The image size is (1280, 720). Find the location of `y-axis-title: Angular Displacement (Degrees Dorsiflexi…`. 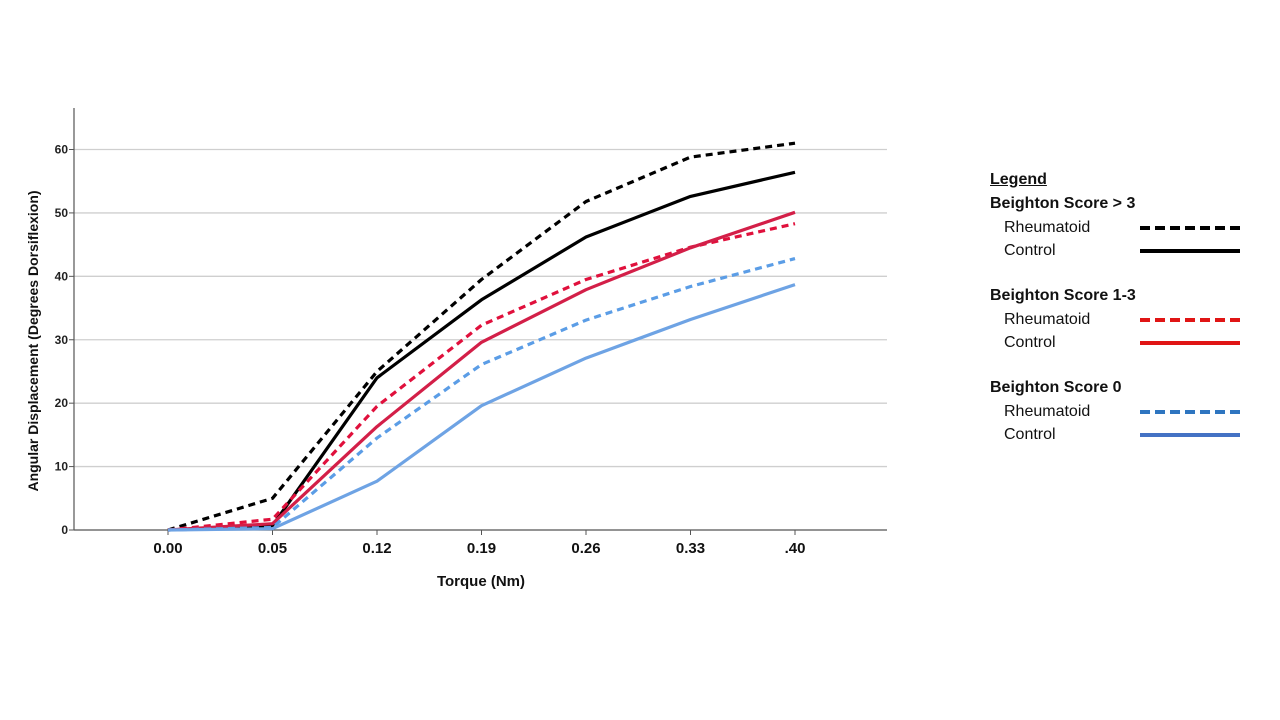

y-axis-title: Angular Displacement (Degrees Dorsiflexi… is located at coordinates (33, 340).